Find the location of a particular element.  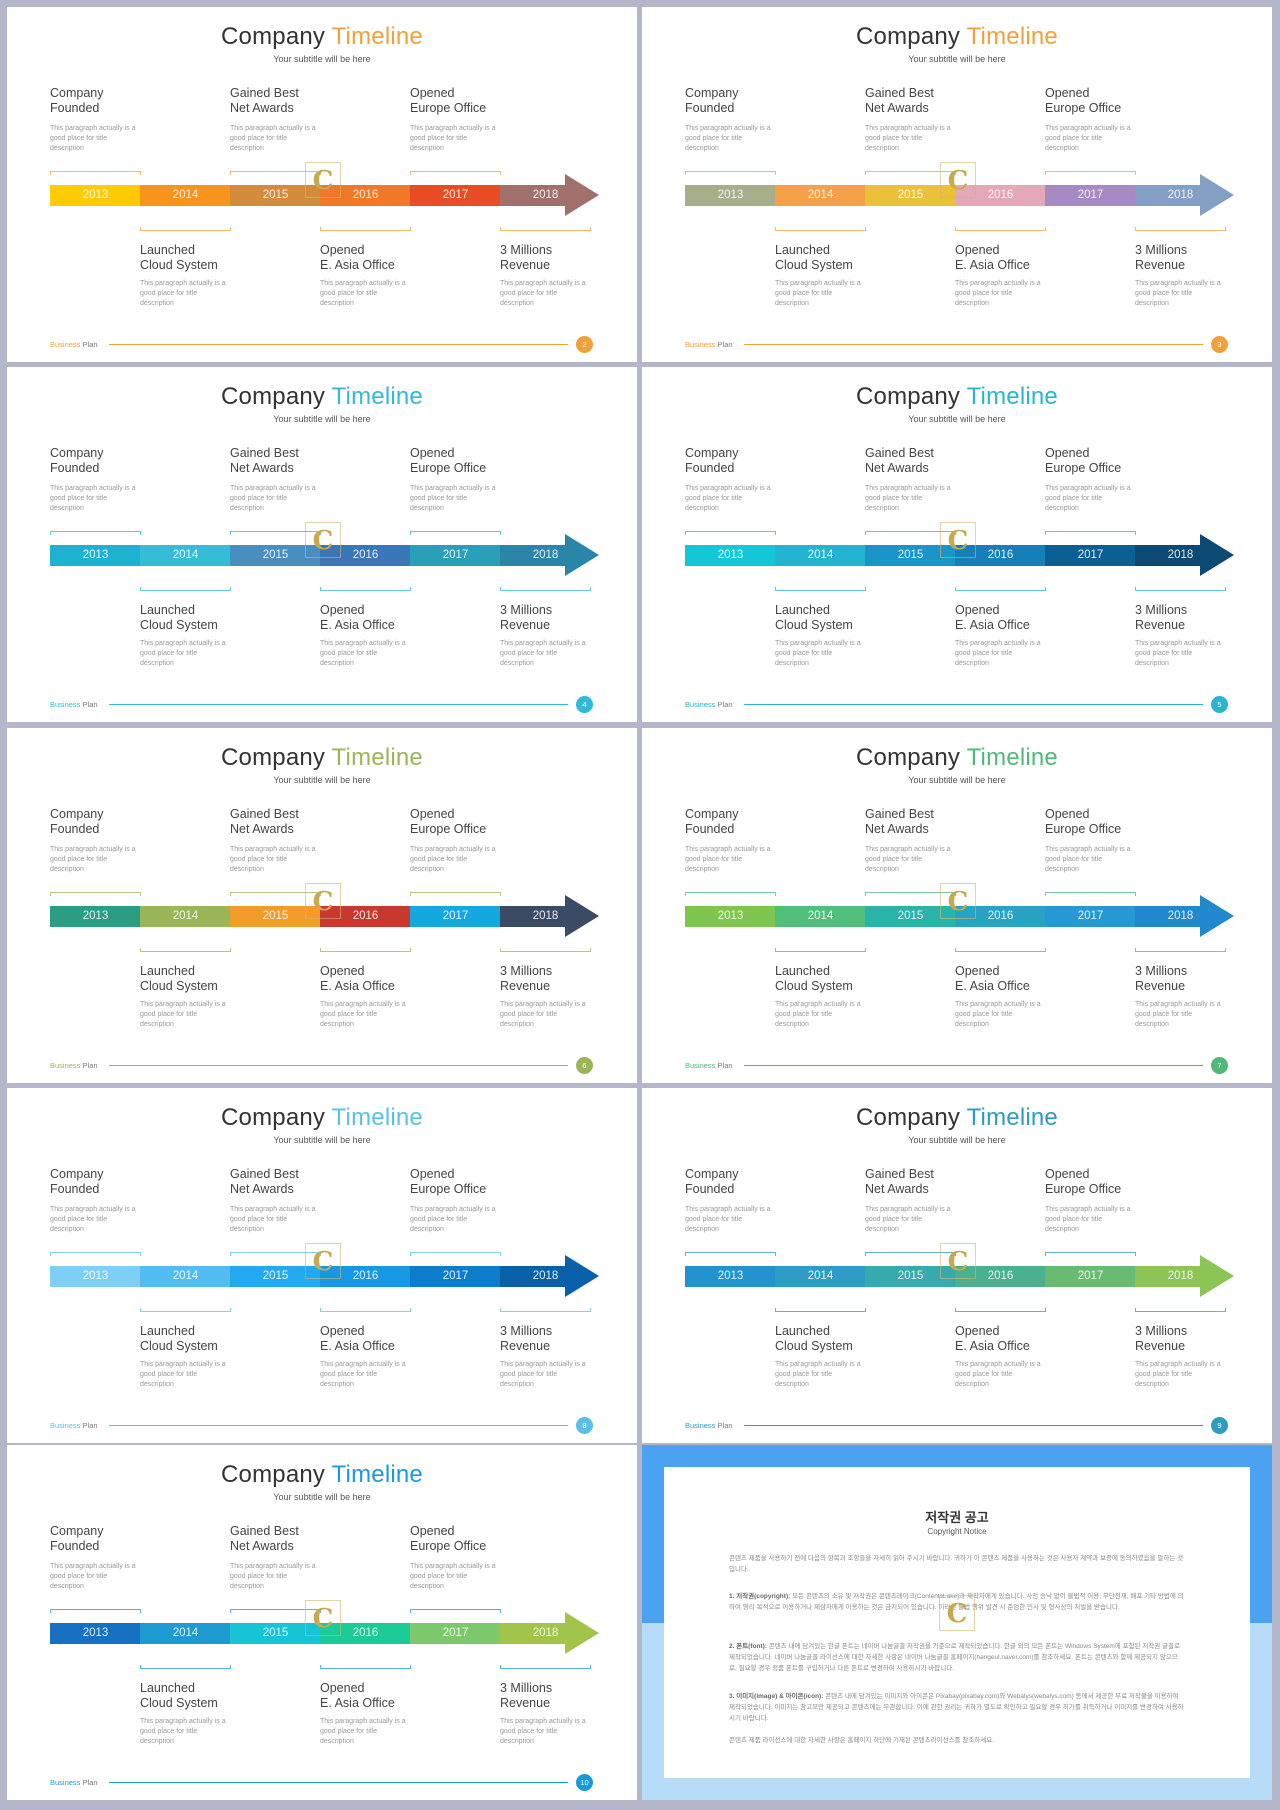

page-number-badge: 4 is located at coordinates (584, 704).